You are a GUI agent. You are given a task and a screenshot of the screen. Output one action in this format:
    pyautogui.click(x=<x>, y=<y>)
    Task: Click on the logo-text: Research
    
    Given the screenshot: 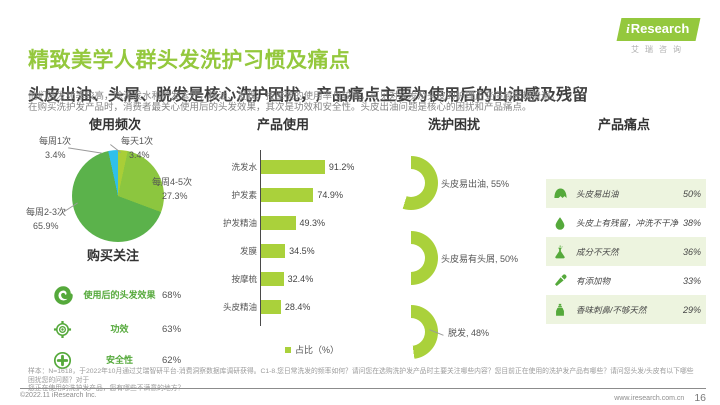 What is the action you would take?
    pyautogui.click(x=660, y=28)
    